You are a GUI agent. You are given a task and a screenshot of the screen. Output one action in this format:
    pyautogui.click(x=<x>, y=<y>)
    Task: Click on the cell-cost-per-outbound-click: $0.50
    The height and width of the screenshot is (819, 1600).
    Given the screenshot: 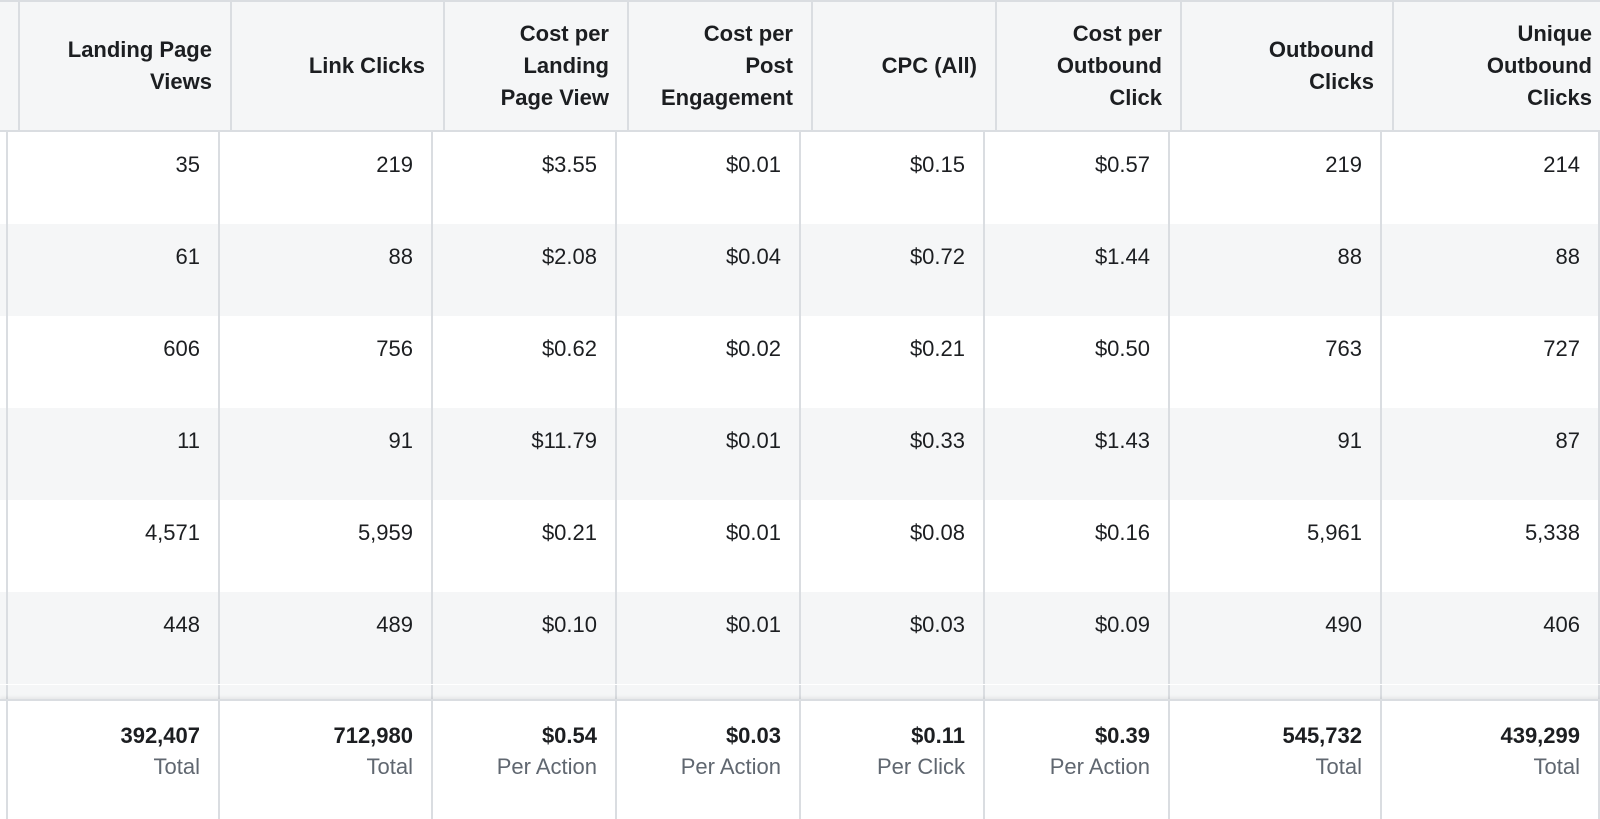 What is the action you would take?
    pyautogui.click(x=1077, y=362)
    